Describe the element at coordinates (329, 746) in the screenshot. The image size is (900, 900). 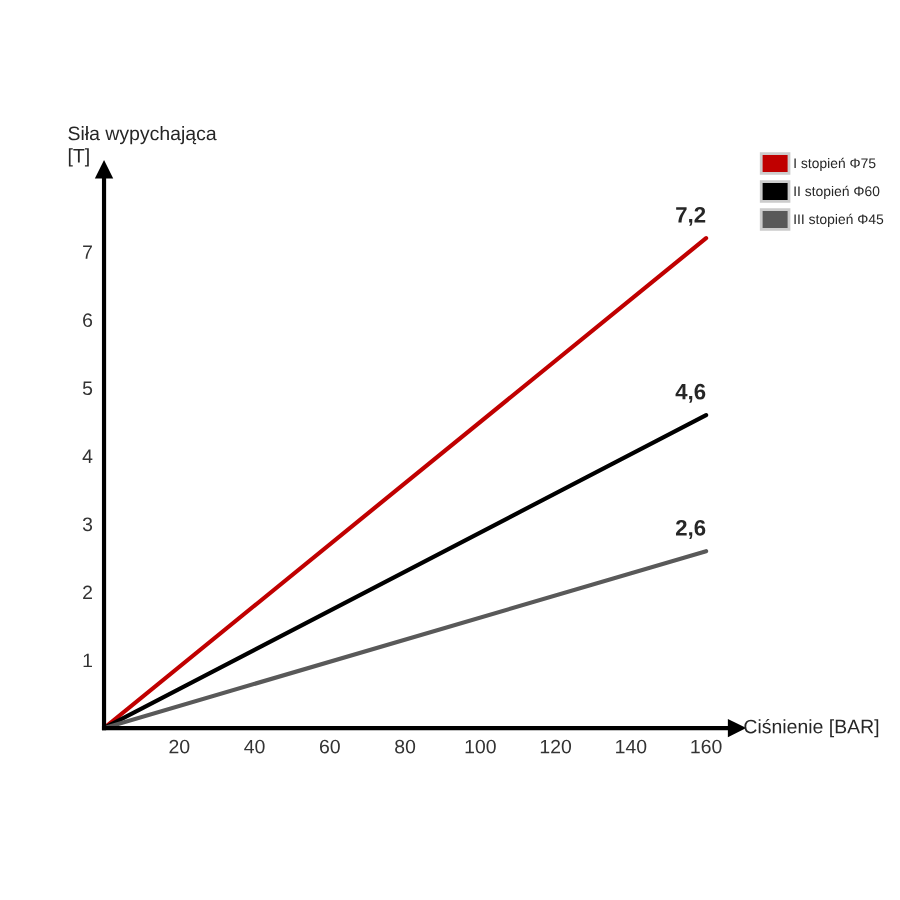
I see `x-tick-label: 60` at that location.